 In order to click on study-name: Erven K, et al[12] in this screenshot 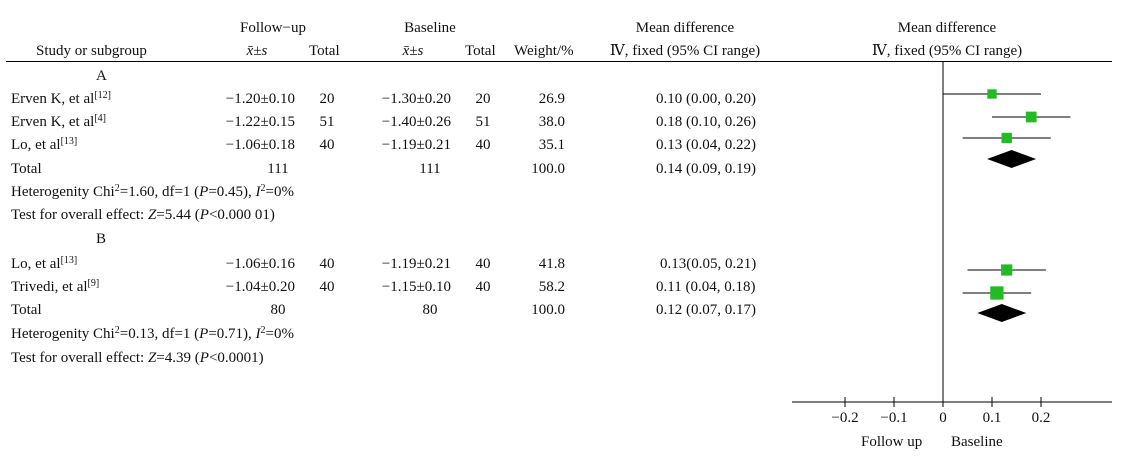, I will do `click(61, 99)`.